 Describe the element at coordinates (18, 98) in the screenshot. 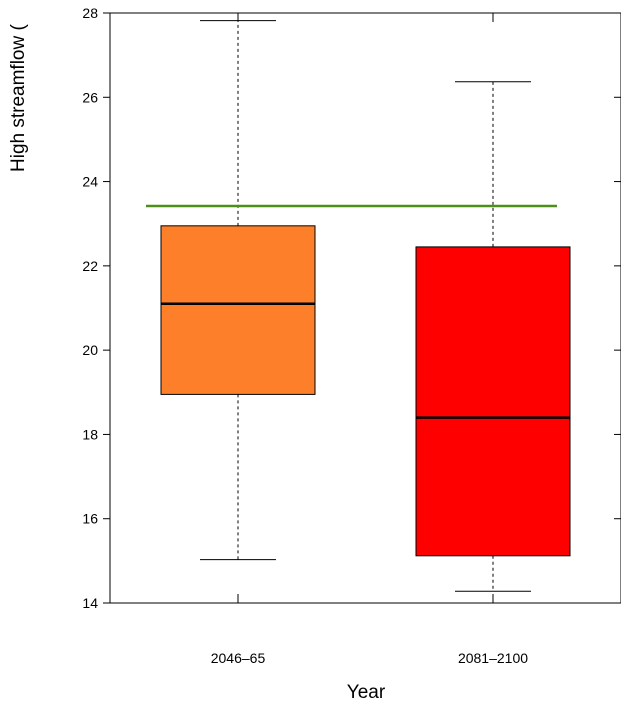

I see `y-axis-title: High streamflow (` at that location.